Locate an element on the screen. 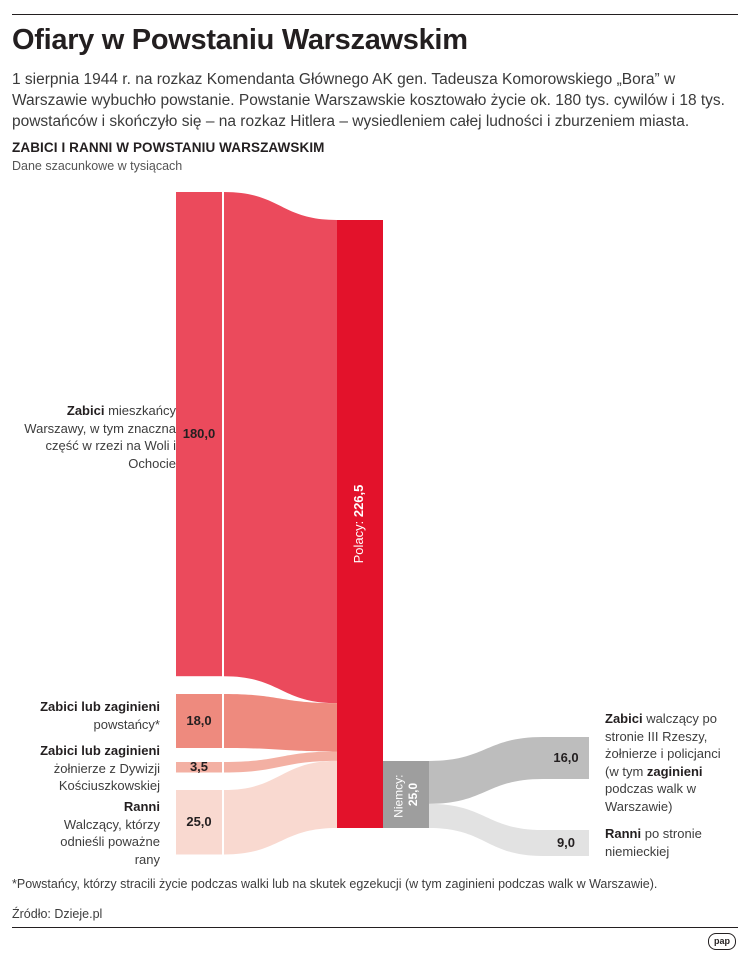 This screenshot has height=962, width=750. note-killed-de-text-end: podczas walk w Warszawie) is located at coordinates (651, 797).